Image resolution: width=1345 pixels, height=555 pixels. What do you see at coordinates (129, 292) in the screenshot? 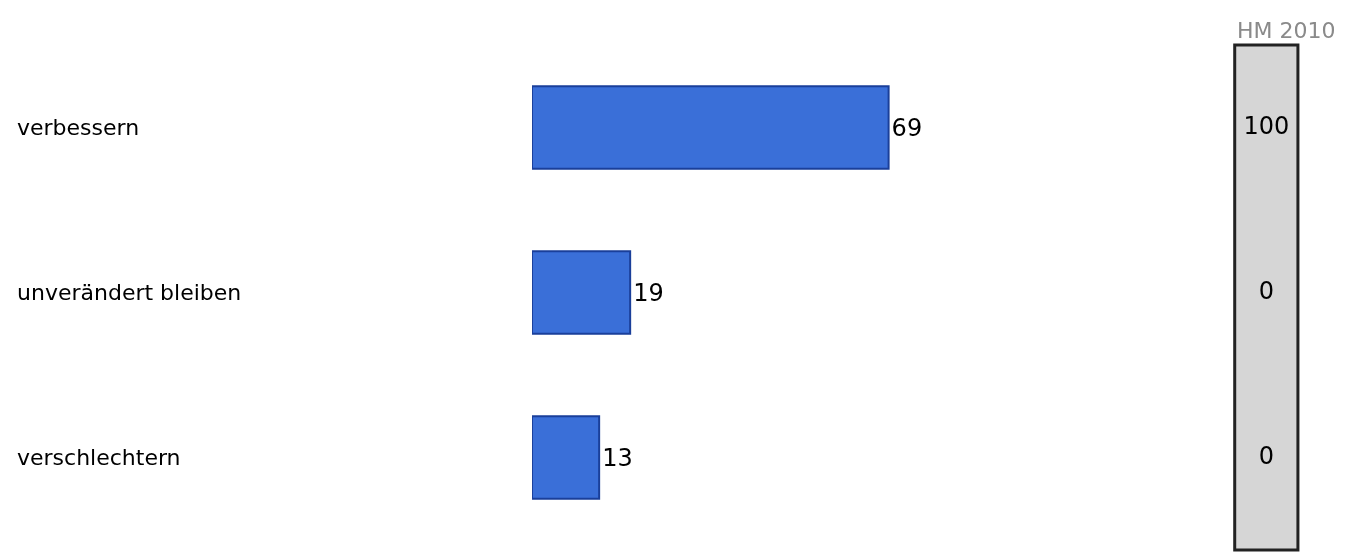
I see `y-tick-label: unverändert bleiben` at bounding box center [129, 292].